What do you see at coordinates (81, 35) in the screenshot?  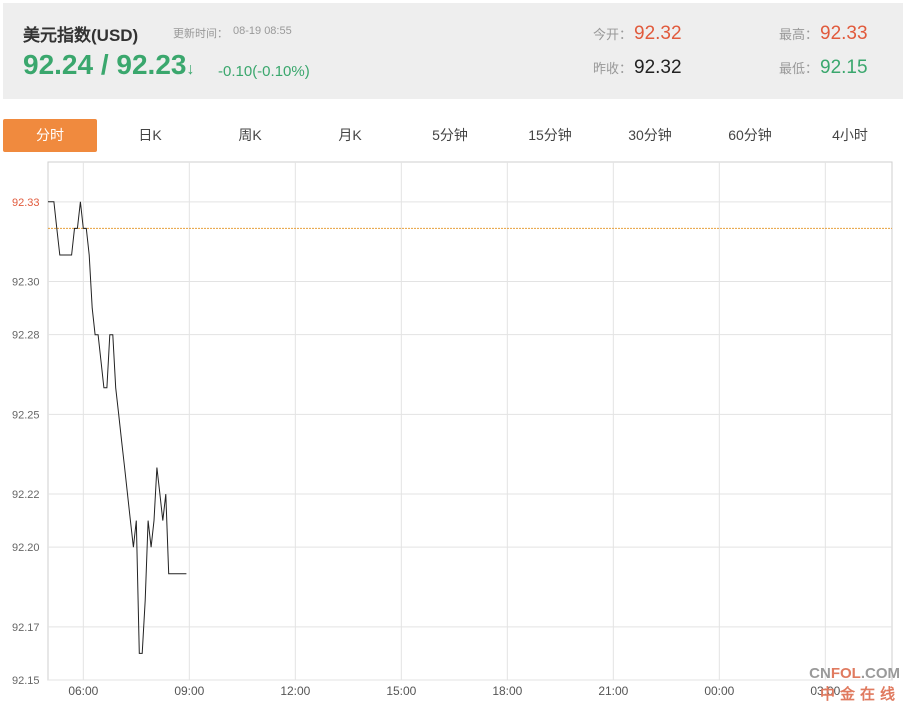 I see `instrument-name: 美元指数(USD)` at bounding box center [81, 35].